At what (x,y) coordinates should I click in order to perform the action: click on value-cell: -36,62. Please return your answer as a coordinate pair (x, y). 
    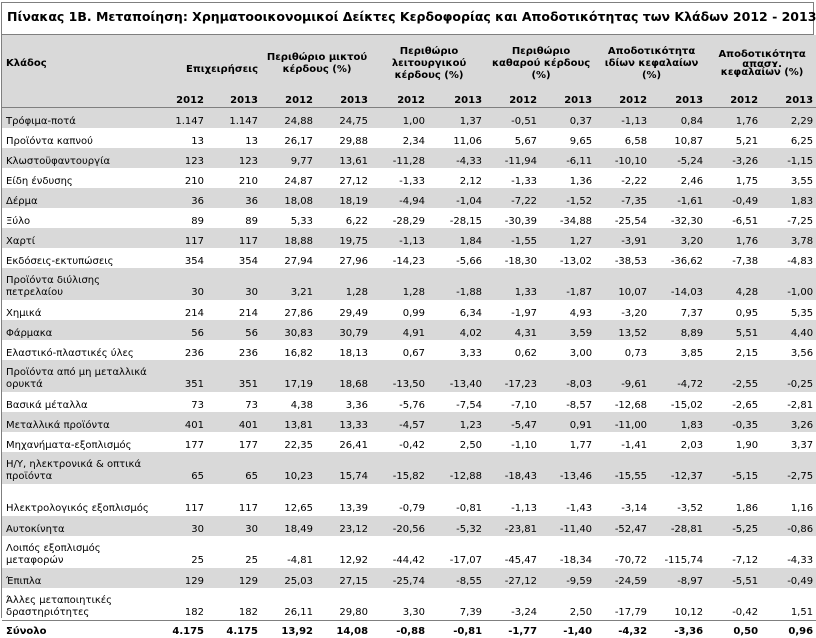
    Looking at the image, I should click on (679, 258).